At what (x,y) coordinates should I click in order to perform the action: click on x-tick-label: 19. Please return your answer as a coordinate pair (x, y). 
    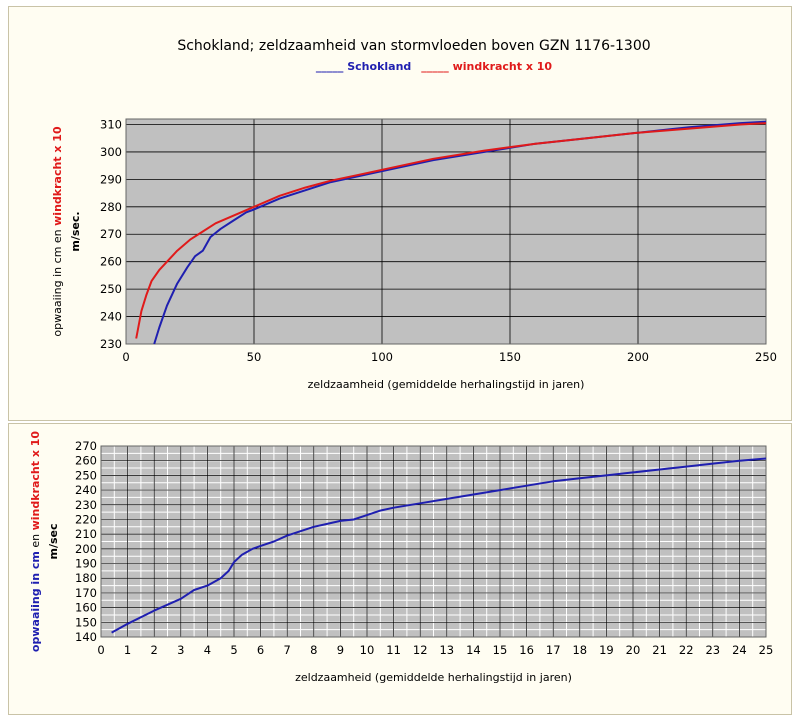
    Looking at the image, I should click on (606, 650).